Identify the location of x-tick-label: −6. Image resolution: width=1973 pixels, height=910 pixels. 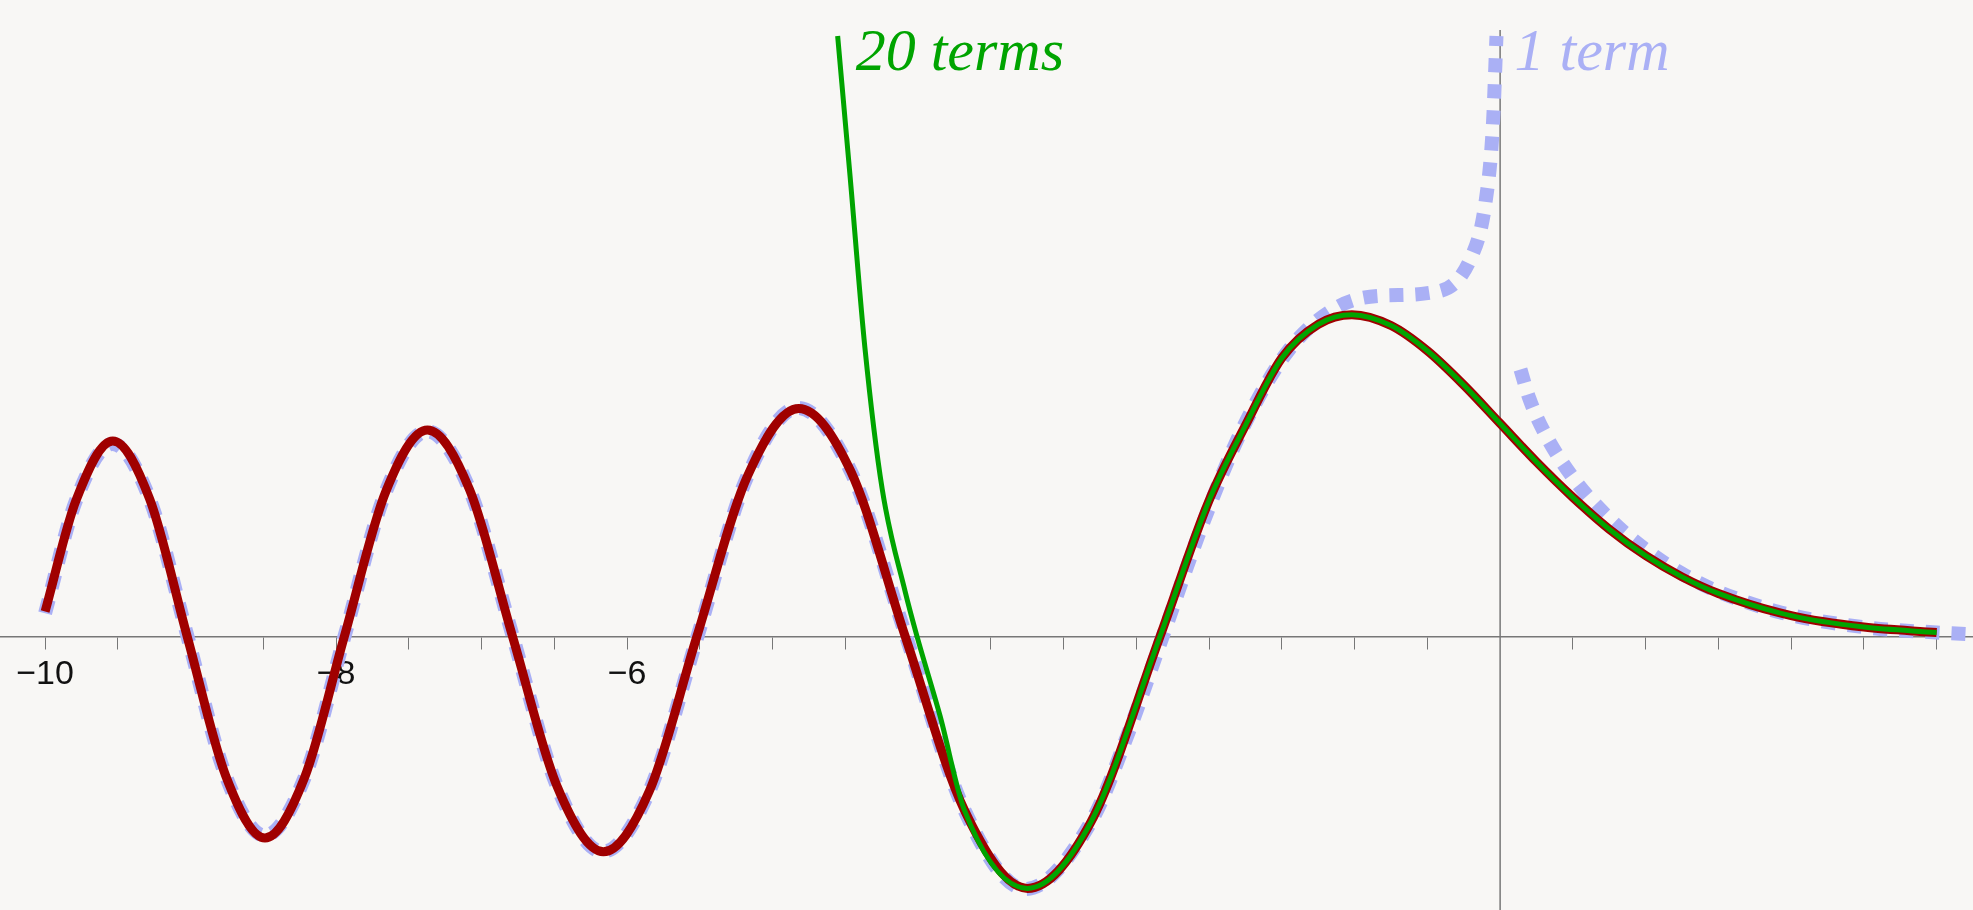
(627, 672).